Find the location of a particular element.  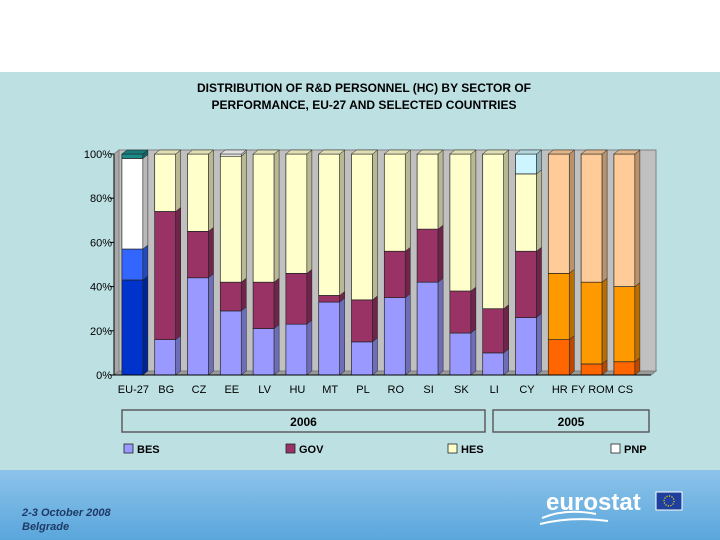

legend-swatch-bes is located at coordinates (128, 448).